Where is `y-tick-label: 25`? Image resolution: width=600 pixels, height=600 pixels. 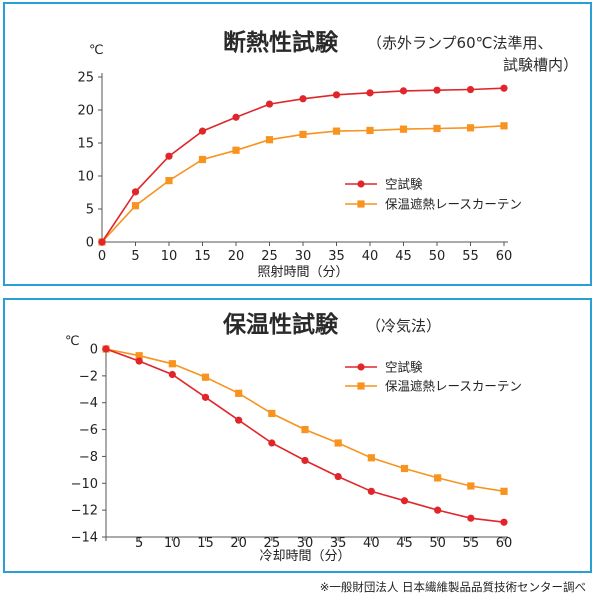 y-tick-label: 25 is located at coordinates (85, 78).